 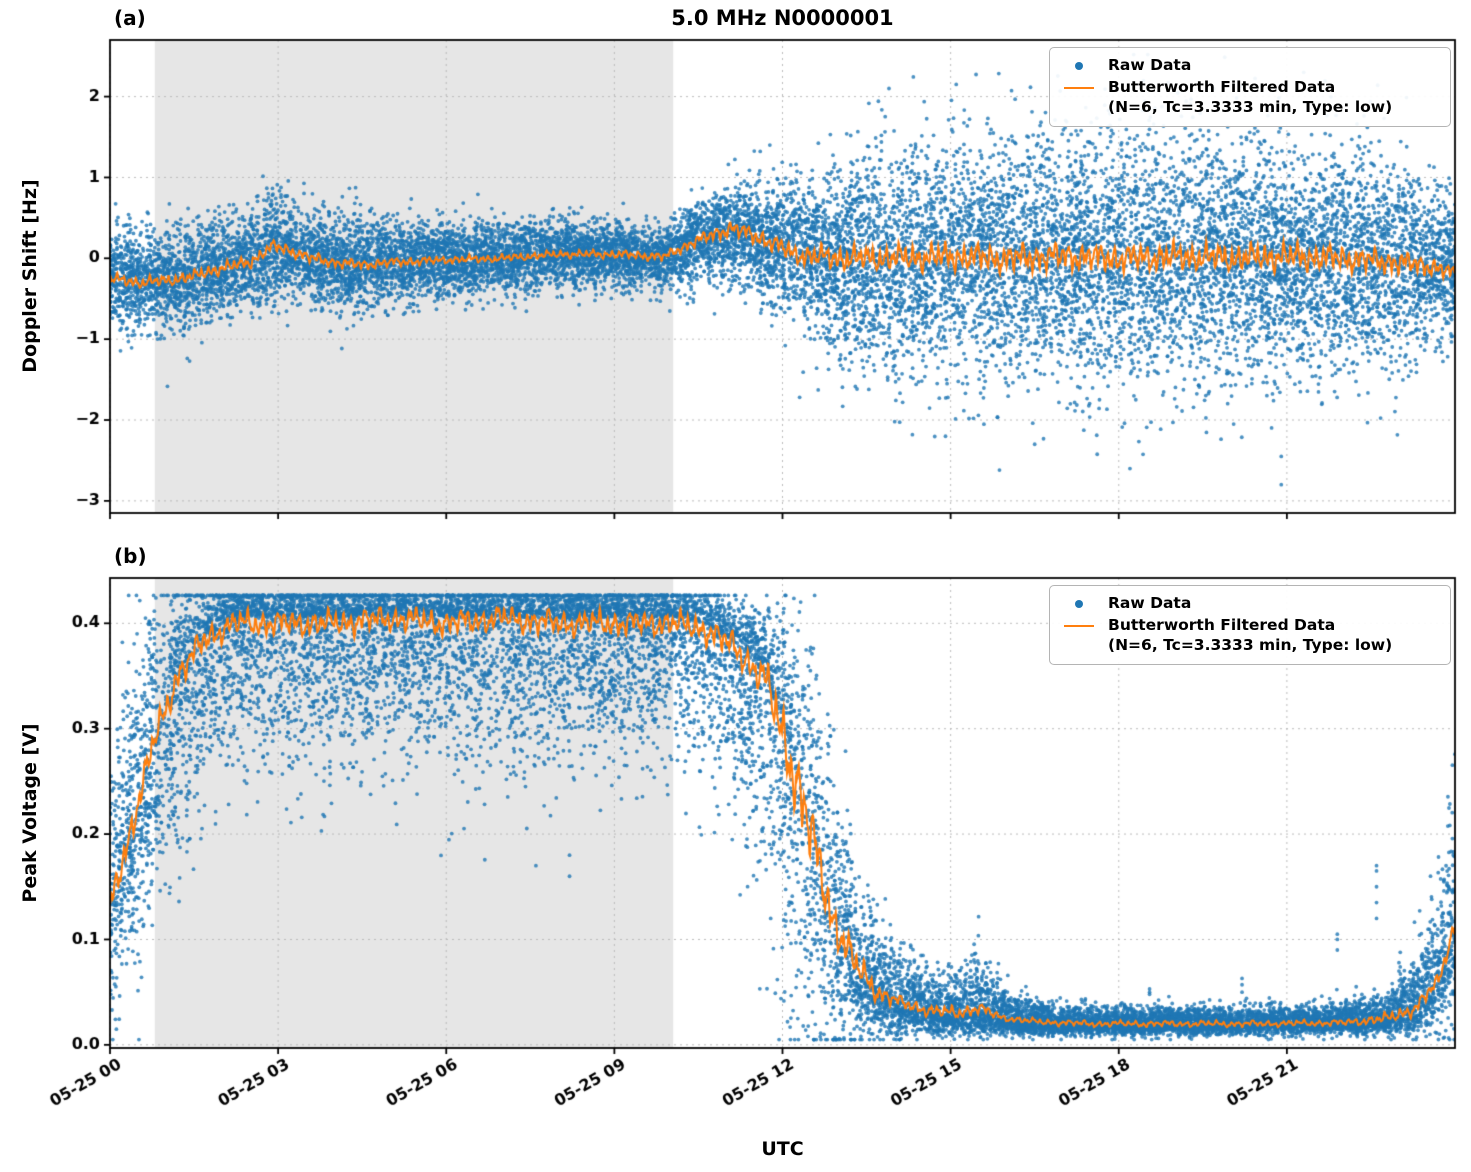 I want to click on y-axis-label-voltage: Peak Voltage [V], so click(x=30, y=813).